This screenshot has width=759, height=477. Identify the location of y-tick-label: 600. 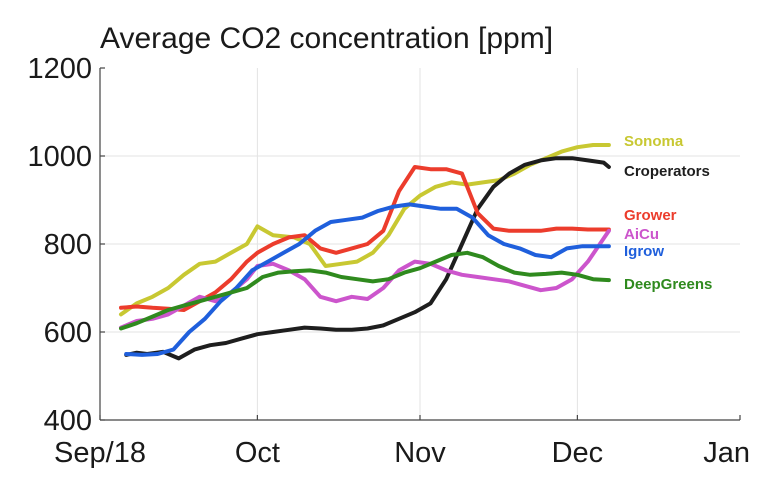
(68, 333).